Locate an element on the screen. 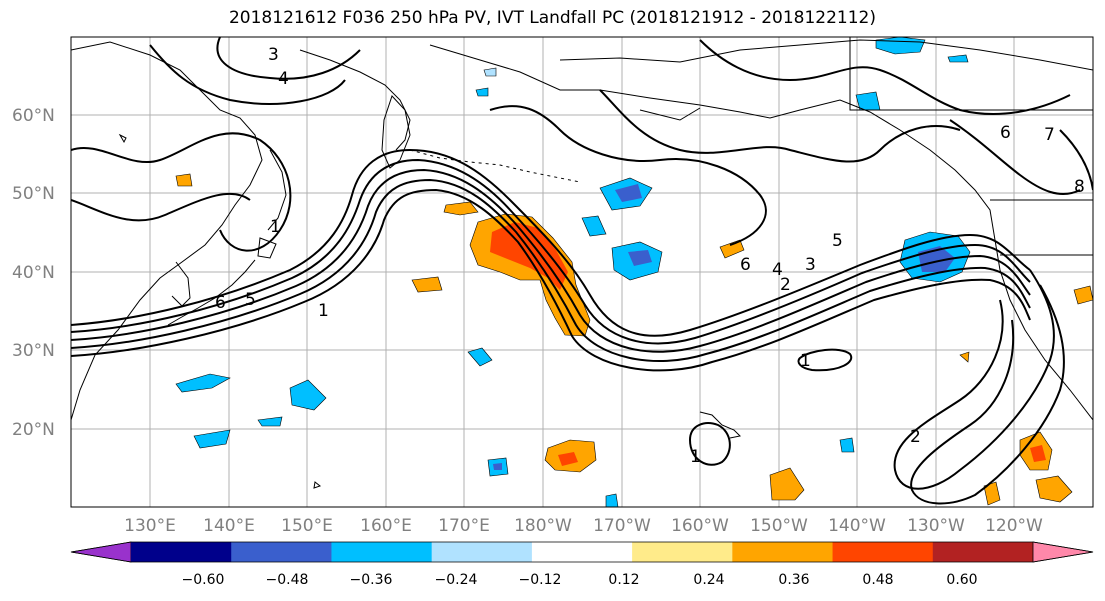 The width and height of the screenshot is (1105, 601). lon-label: 140°W is located at coordinates (857, 526).